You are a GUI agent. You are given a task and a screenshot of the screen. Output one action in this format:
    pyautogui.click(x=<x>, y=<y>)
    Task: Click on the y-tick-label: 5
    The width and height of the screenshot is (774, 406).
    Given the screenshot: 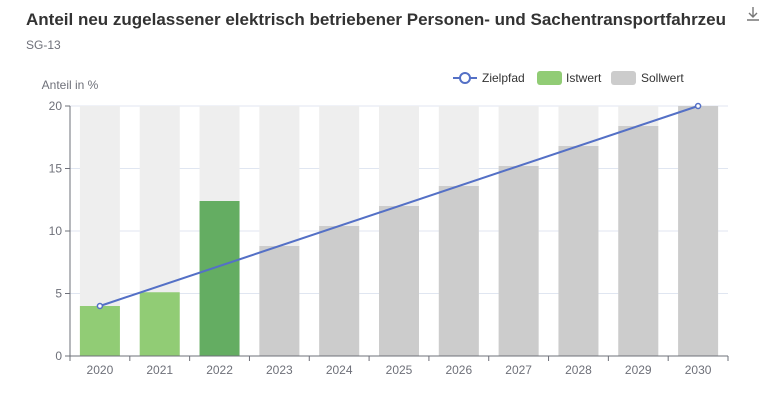 What is the action you would take?
    pyautogui.click(x=58, y=294)
    